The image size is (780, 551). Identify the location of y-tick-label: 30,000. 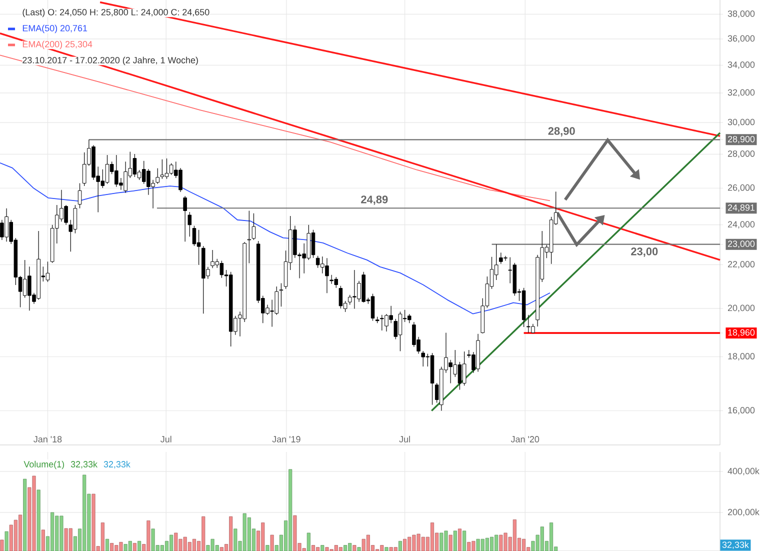
(741, 122).